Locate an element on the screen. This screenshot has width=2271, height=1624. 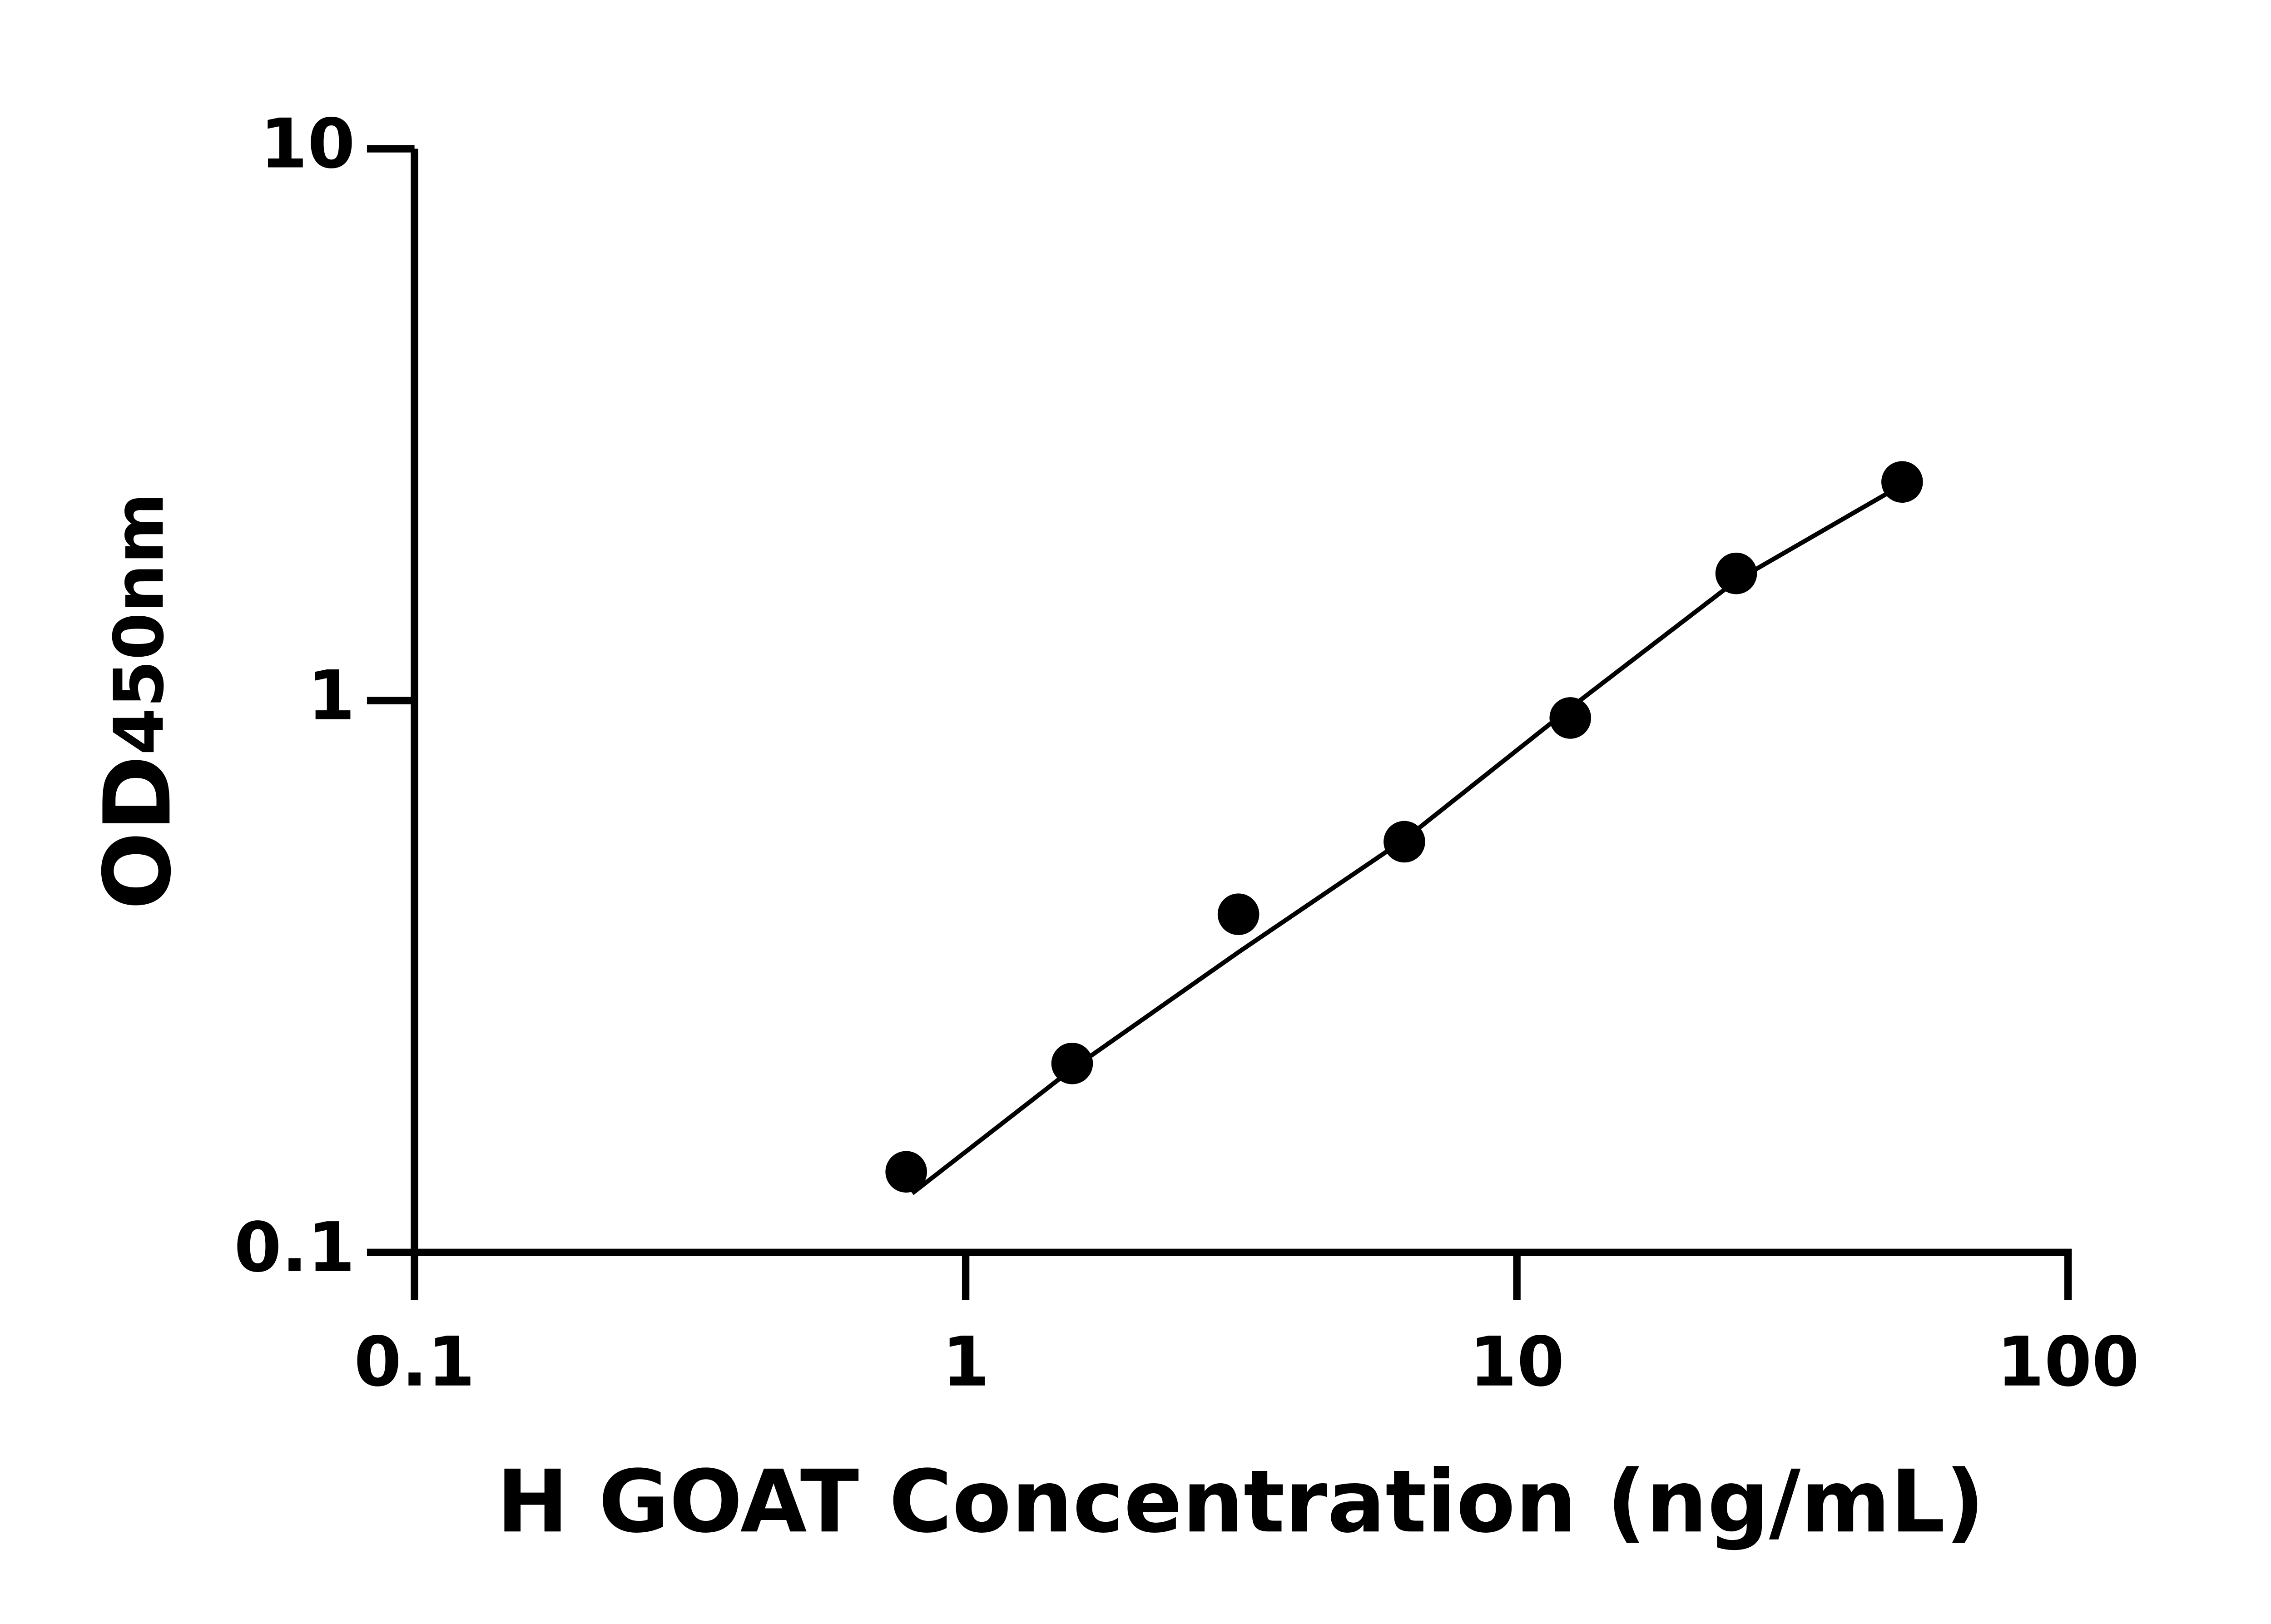
y-axis-label-group: OD450nm is located at coordinates (137, 701).